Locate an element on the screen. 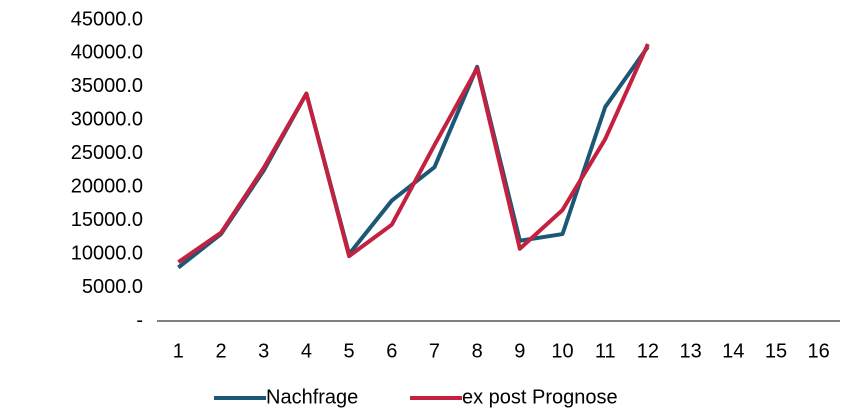 This screenshot has height=418, width=859. y-tick-label: 15000.0 is located at coordinates (107, 220).